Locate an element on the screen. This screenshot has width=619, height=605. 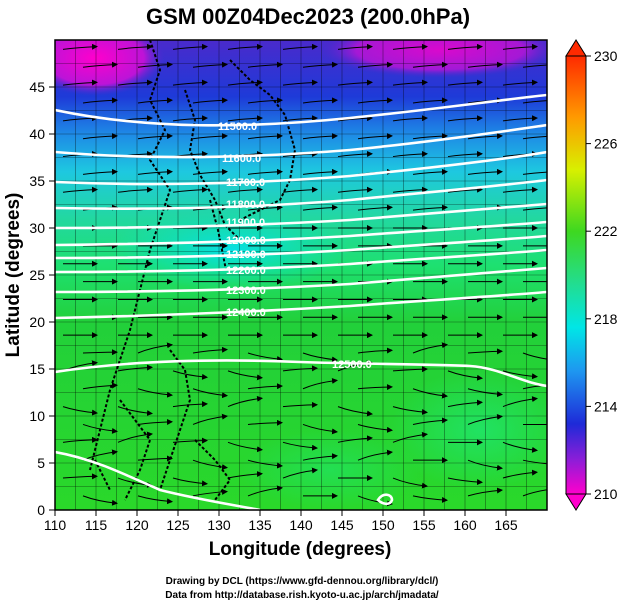
green-patch-south is located at coordinates (330, 470).